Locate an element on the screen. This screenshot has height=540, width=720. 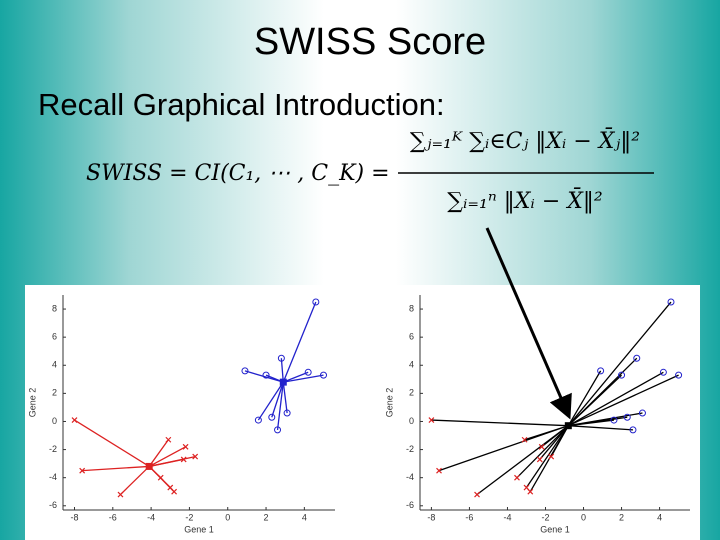
pointer-arrow is located at coordinates (528, 323).